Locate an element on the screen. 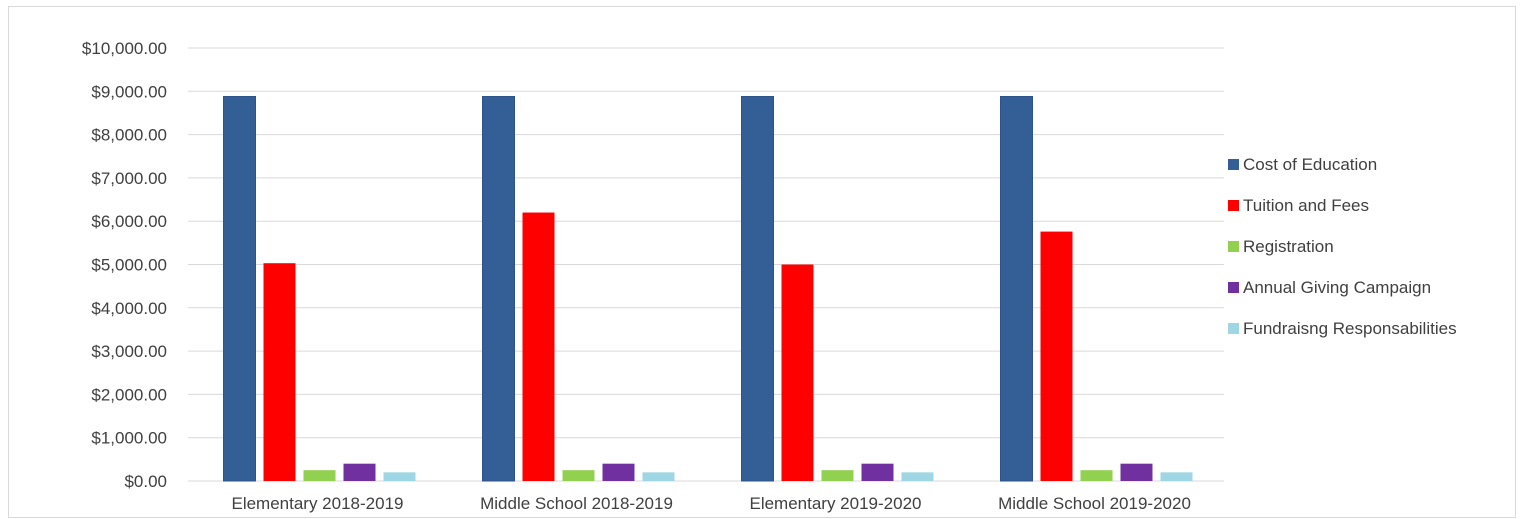 The width and height of the screenshot is (1525, 519). x-category-label: Middle School 2018-2019 is located at coordinates (576, 503).